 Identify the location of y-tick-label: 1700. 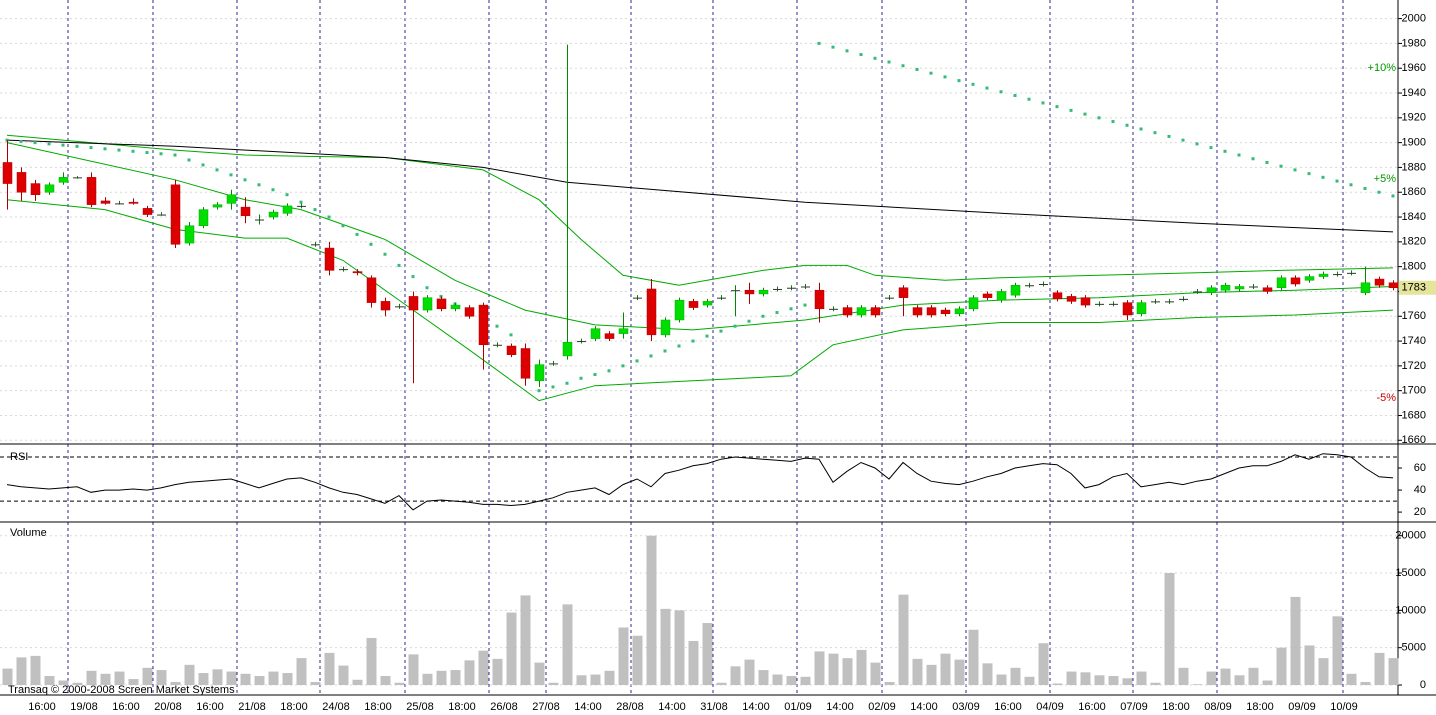
(1414, 391).